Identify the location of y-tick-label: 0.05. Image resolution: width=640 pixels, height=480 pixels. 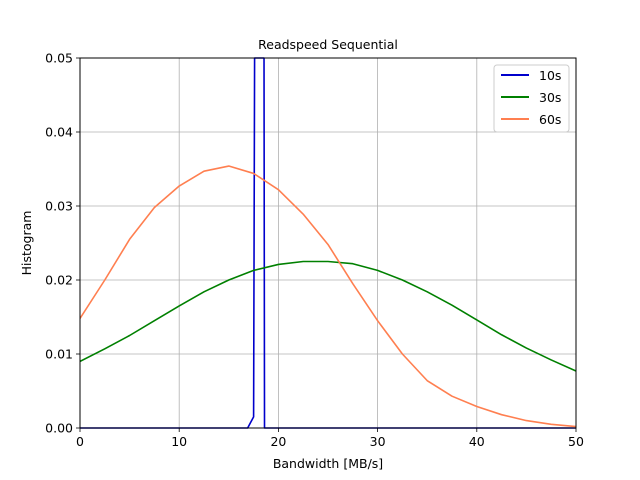
(59, 58).